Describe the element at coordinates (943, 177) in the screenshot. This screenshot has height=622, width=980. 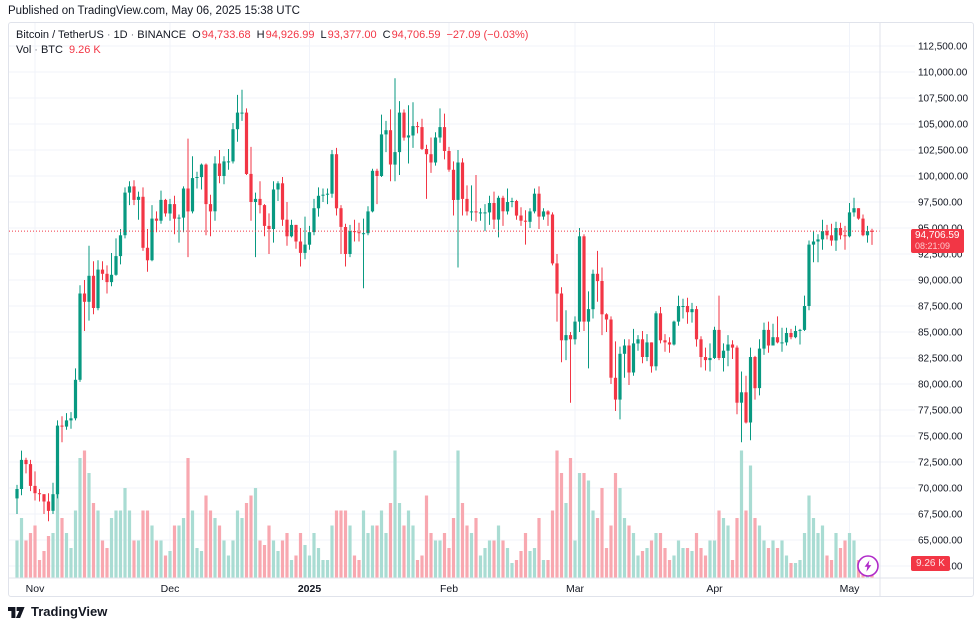
I see `price-tick-label: 100,000.00` at that location.